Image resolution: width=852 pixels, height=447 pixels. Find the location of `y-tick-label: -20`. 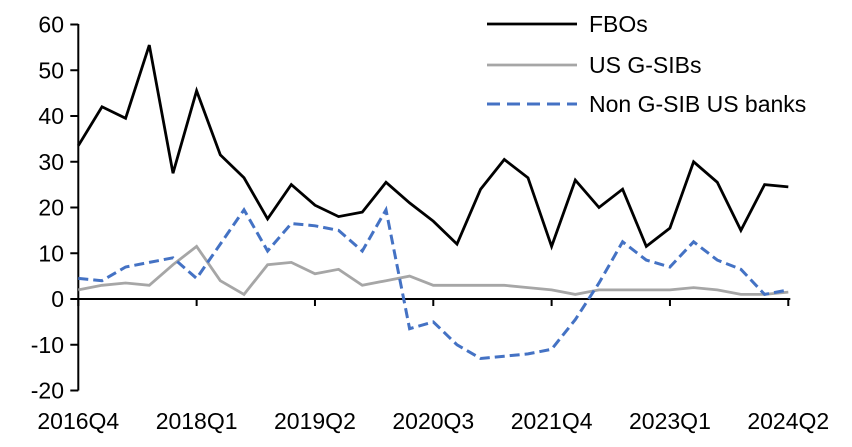

y-tick-label: -20 is located at coordinates (47, 391).